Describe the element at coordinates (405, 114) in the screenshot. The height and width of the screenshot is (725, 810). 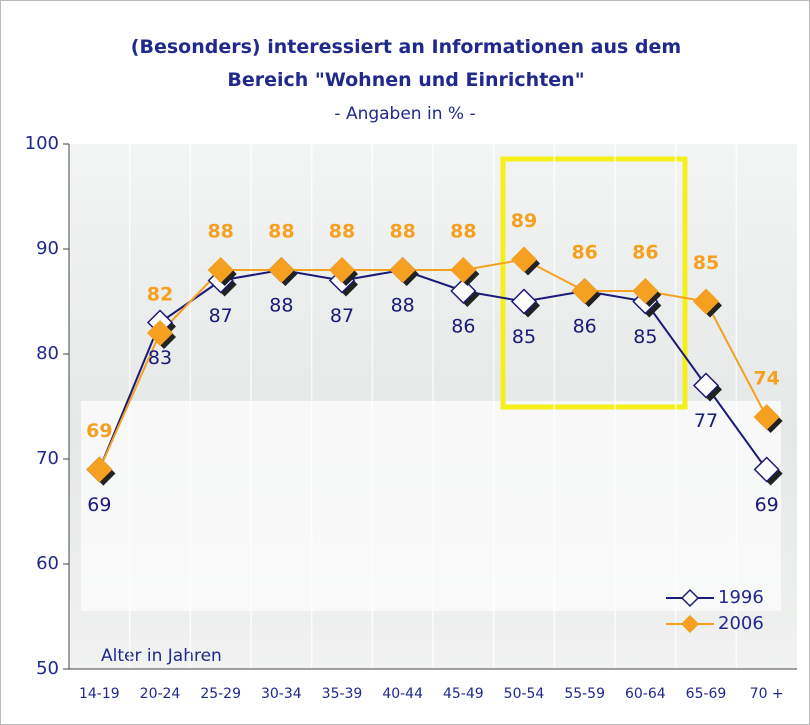
I see `chart-subtitle: - Angaben in % -` at that location.